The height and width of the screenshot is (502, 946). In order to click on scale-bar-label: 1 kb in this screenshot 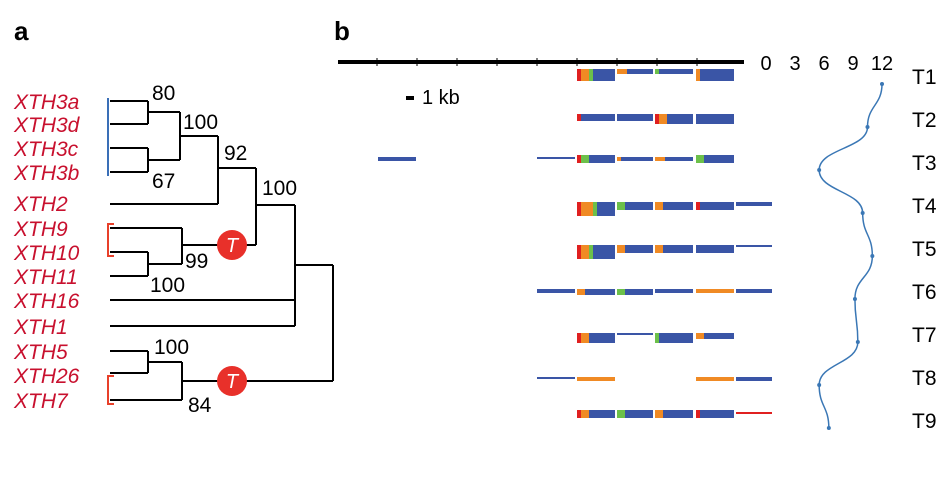, I will do `click(441, 98)`.